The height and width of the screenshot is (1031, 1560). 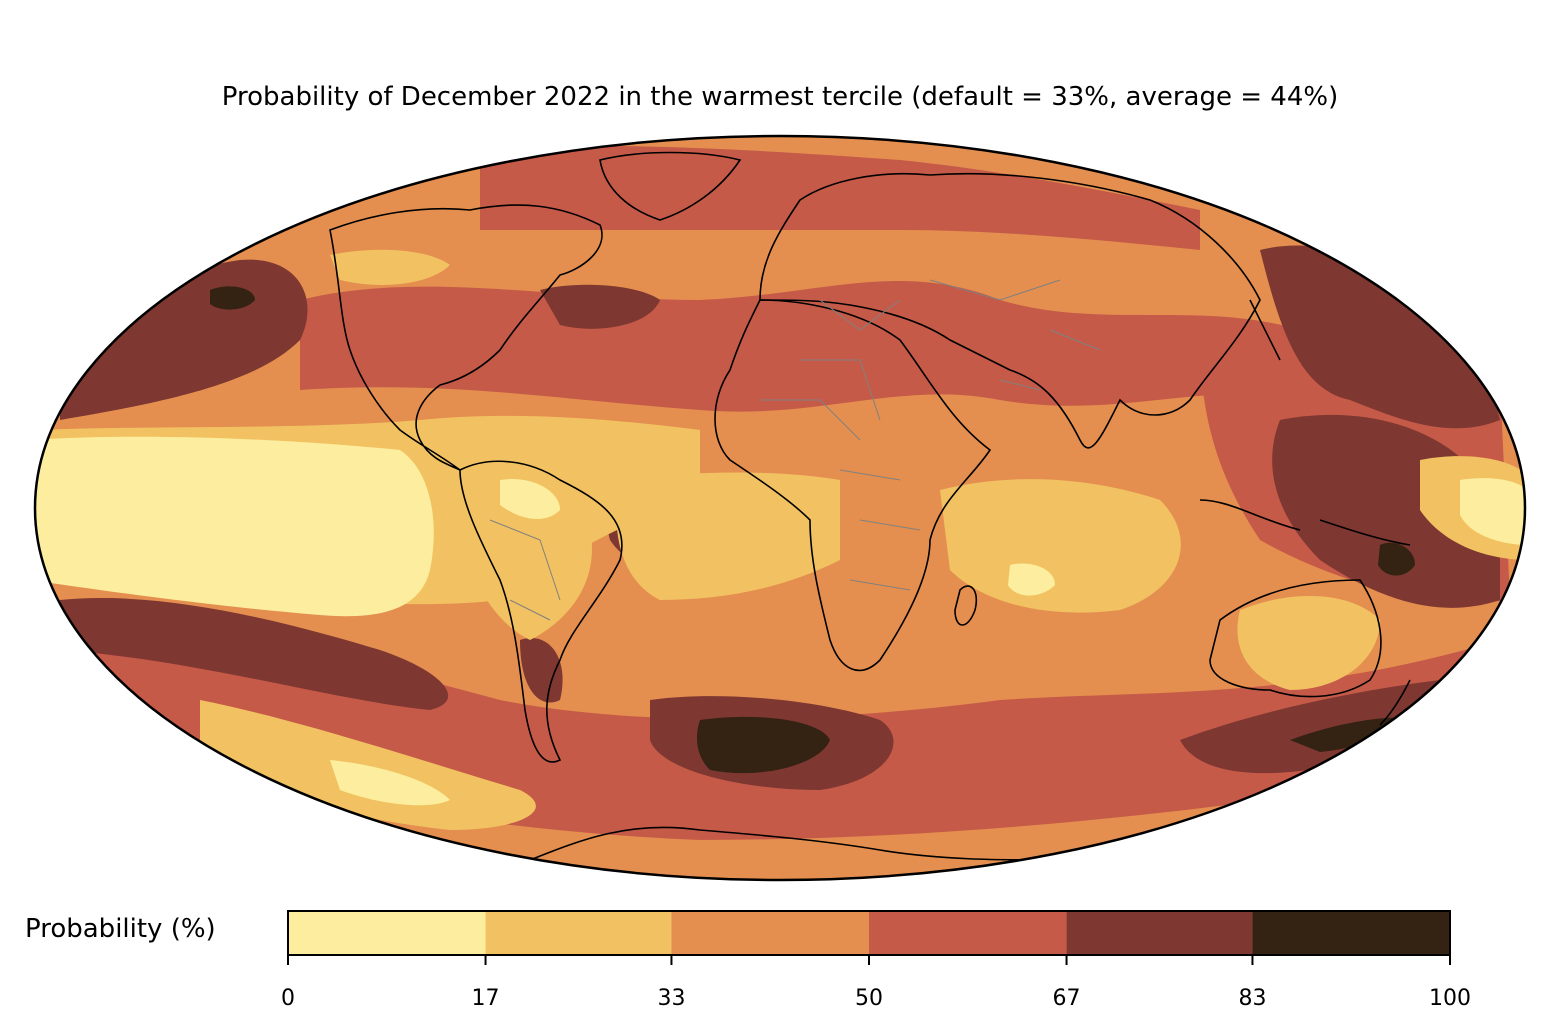 I want to click on south-atlantic-light, so click(x=728, y=536).